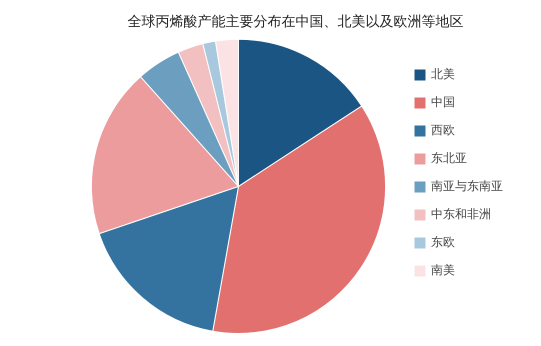 Image resolution: width=541 pixels, height=346 pixels. I want to click on legend-label: 南亚与东南亚, so click(467, 186).